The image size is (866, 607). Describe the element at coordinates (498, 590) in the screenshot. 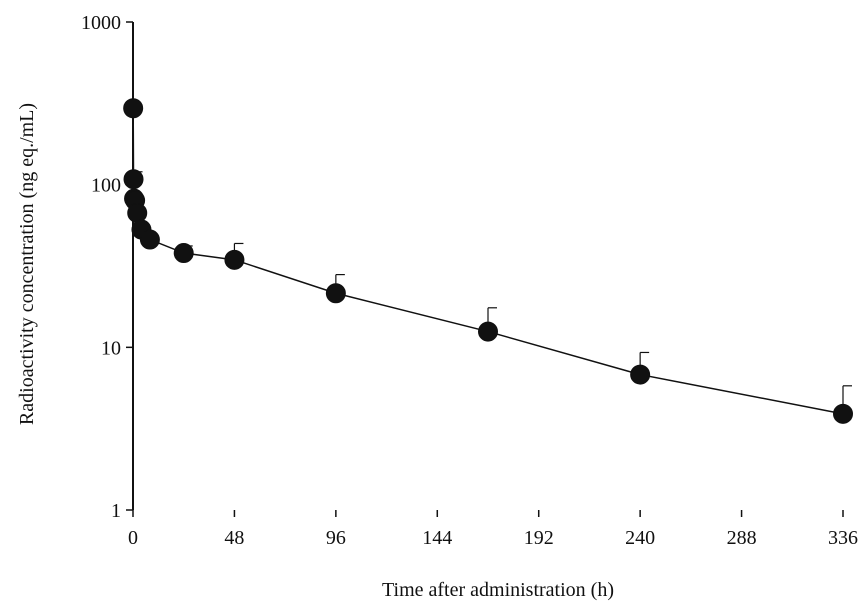

I see `x-axis-title: Time after administration (h)` at that location.